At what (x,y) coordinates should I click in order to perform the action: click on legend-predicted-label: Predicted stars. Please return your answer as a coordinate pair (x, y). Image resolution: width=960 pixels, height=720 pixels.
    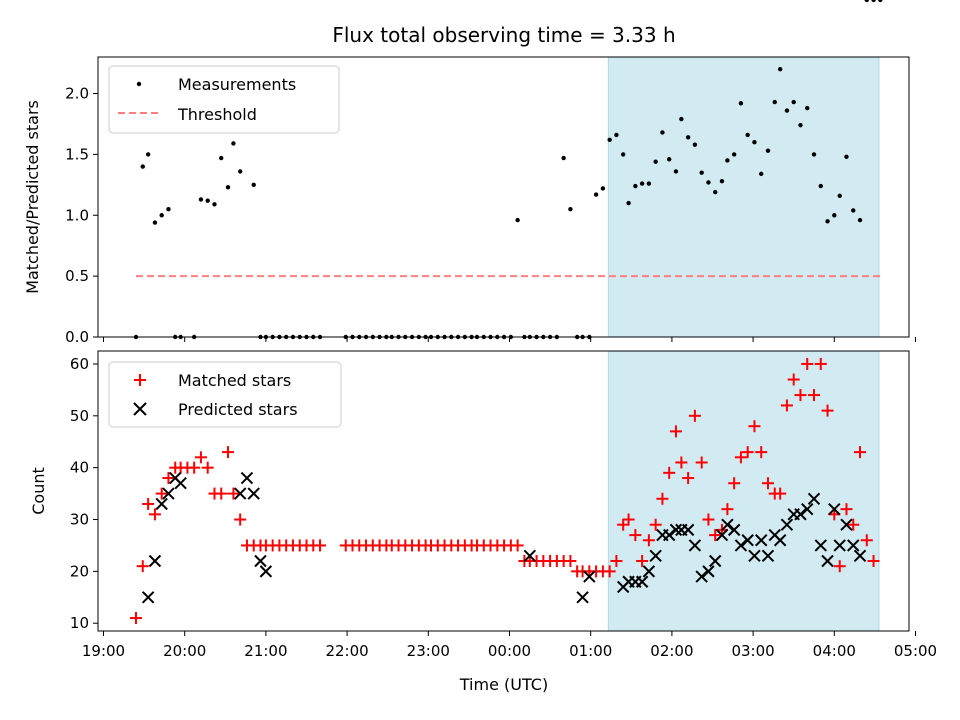
    Looking at the image, I should click on (238, 409).